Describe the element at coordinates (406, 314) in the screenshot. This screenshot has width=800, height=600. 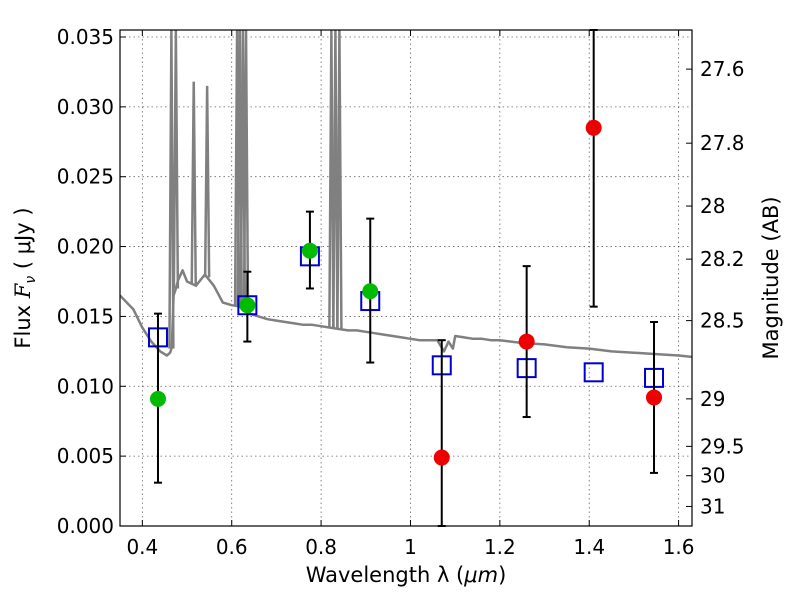
I see `model-spectrum-line` at that location.